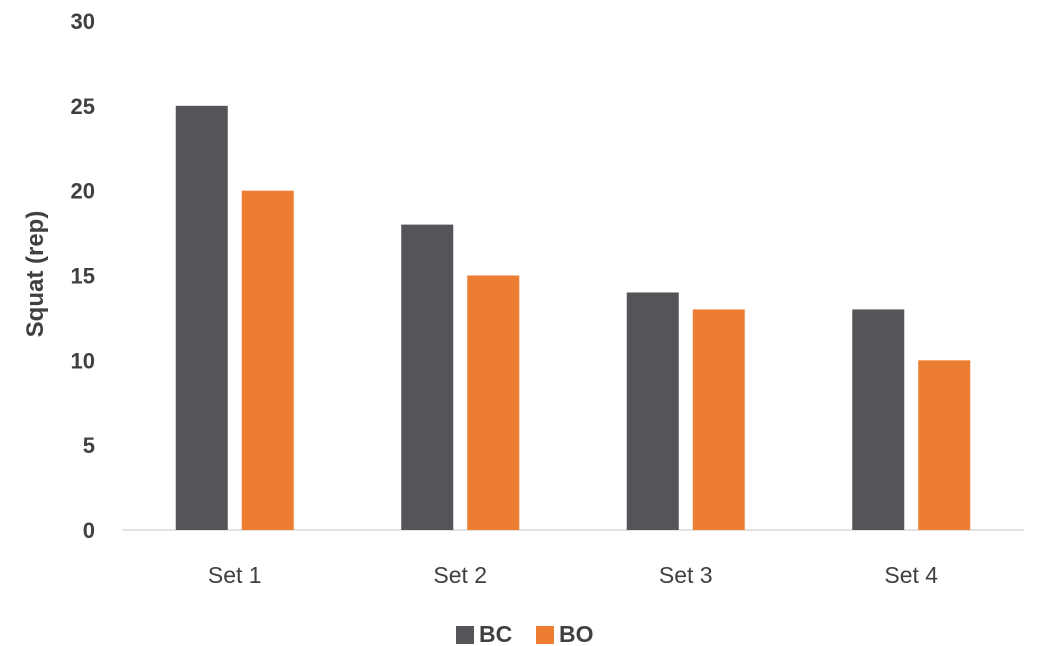 This screenshot has height=646, width=1038. Describe the element at coordinates (495, 633) in the screenshot. I see `legend-label-bc: BC` at that location.